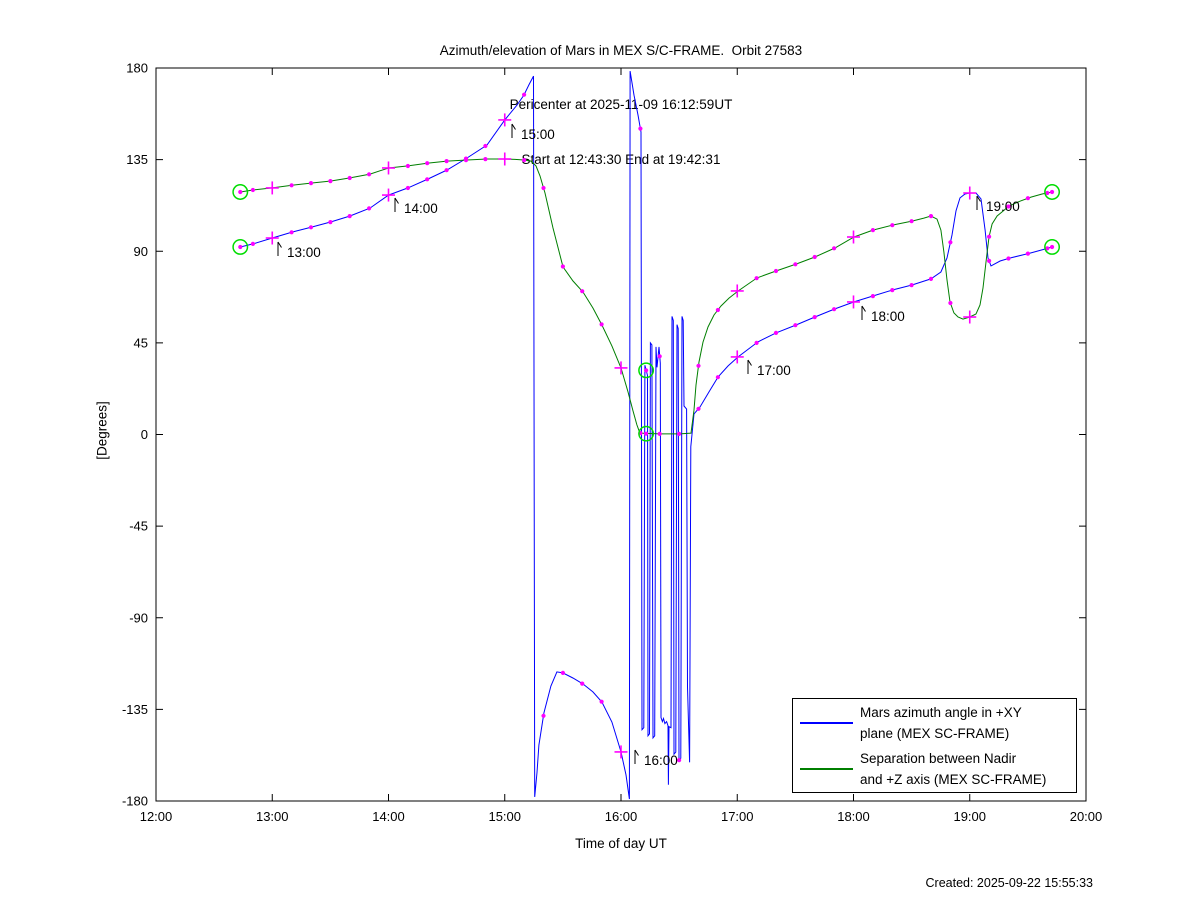 The height and width of the screenshot is (901, 1200). What do you see at coordinates (144, 434) in the screenshot?
I see `y-tick-label: 0` at bounding box center [144, 434].